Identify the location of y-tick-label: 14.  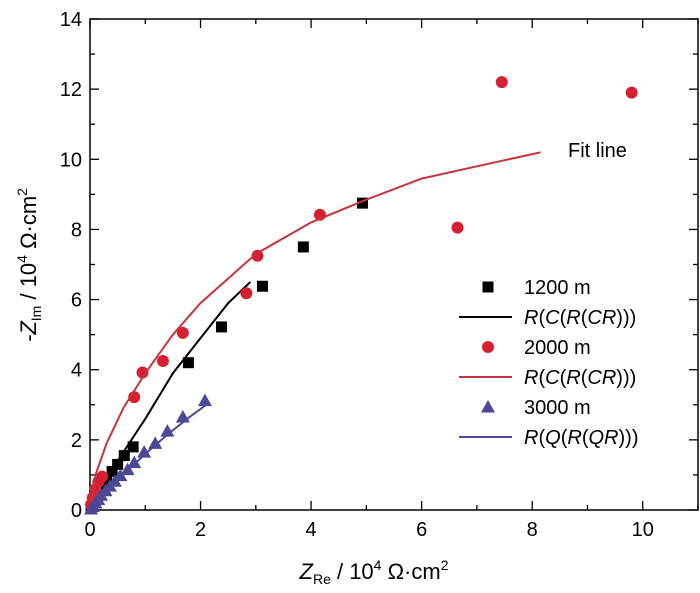
(71, 20).